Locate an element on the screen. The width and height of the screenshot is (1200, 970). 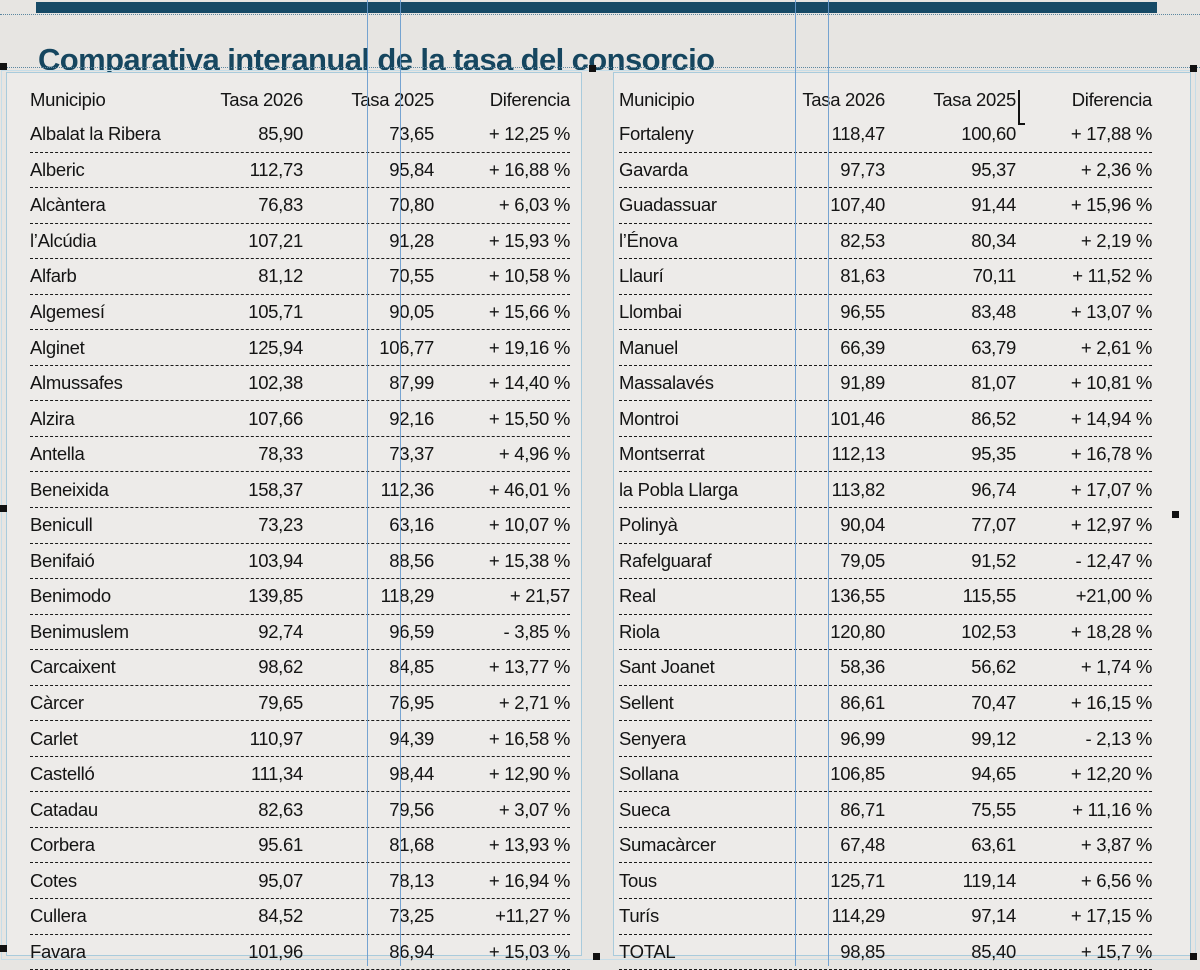
table-row: l’Énova 82,53 80,34 + 2,19 % is located at coordinates (885, 242).